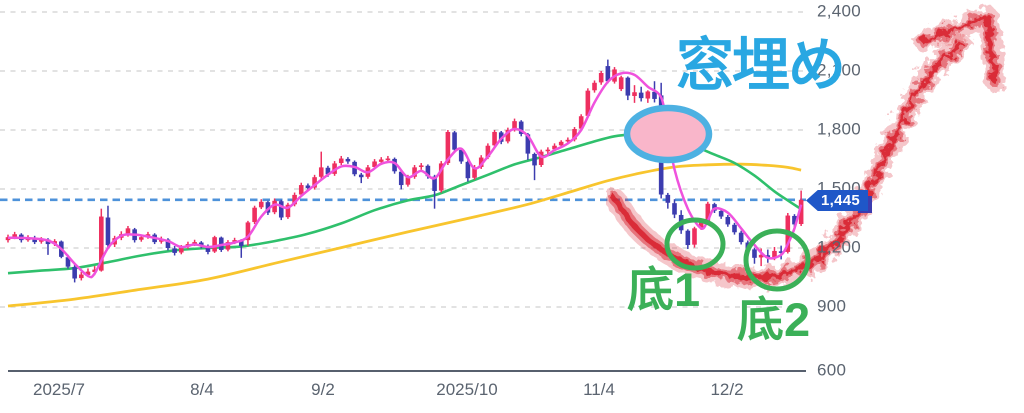 Image resolution: width=1024 pixels, height=413 pixels. Describe the element at coordinates (839, 129) in the screenshot. I see `y-axis-label: 1,800` at that location.